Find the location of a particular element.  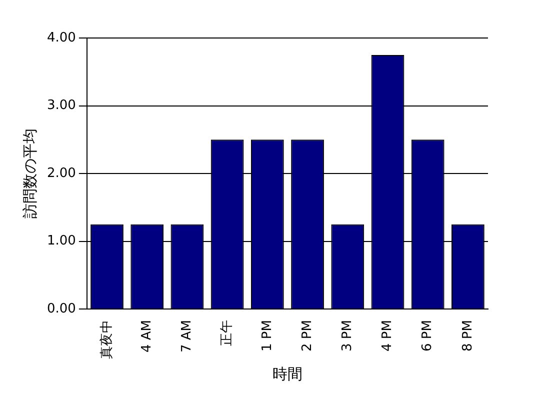

y-tick-label: 1.00 is located at coordinates (61, 241).